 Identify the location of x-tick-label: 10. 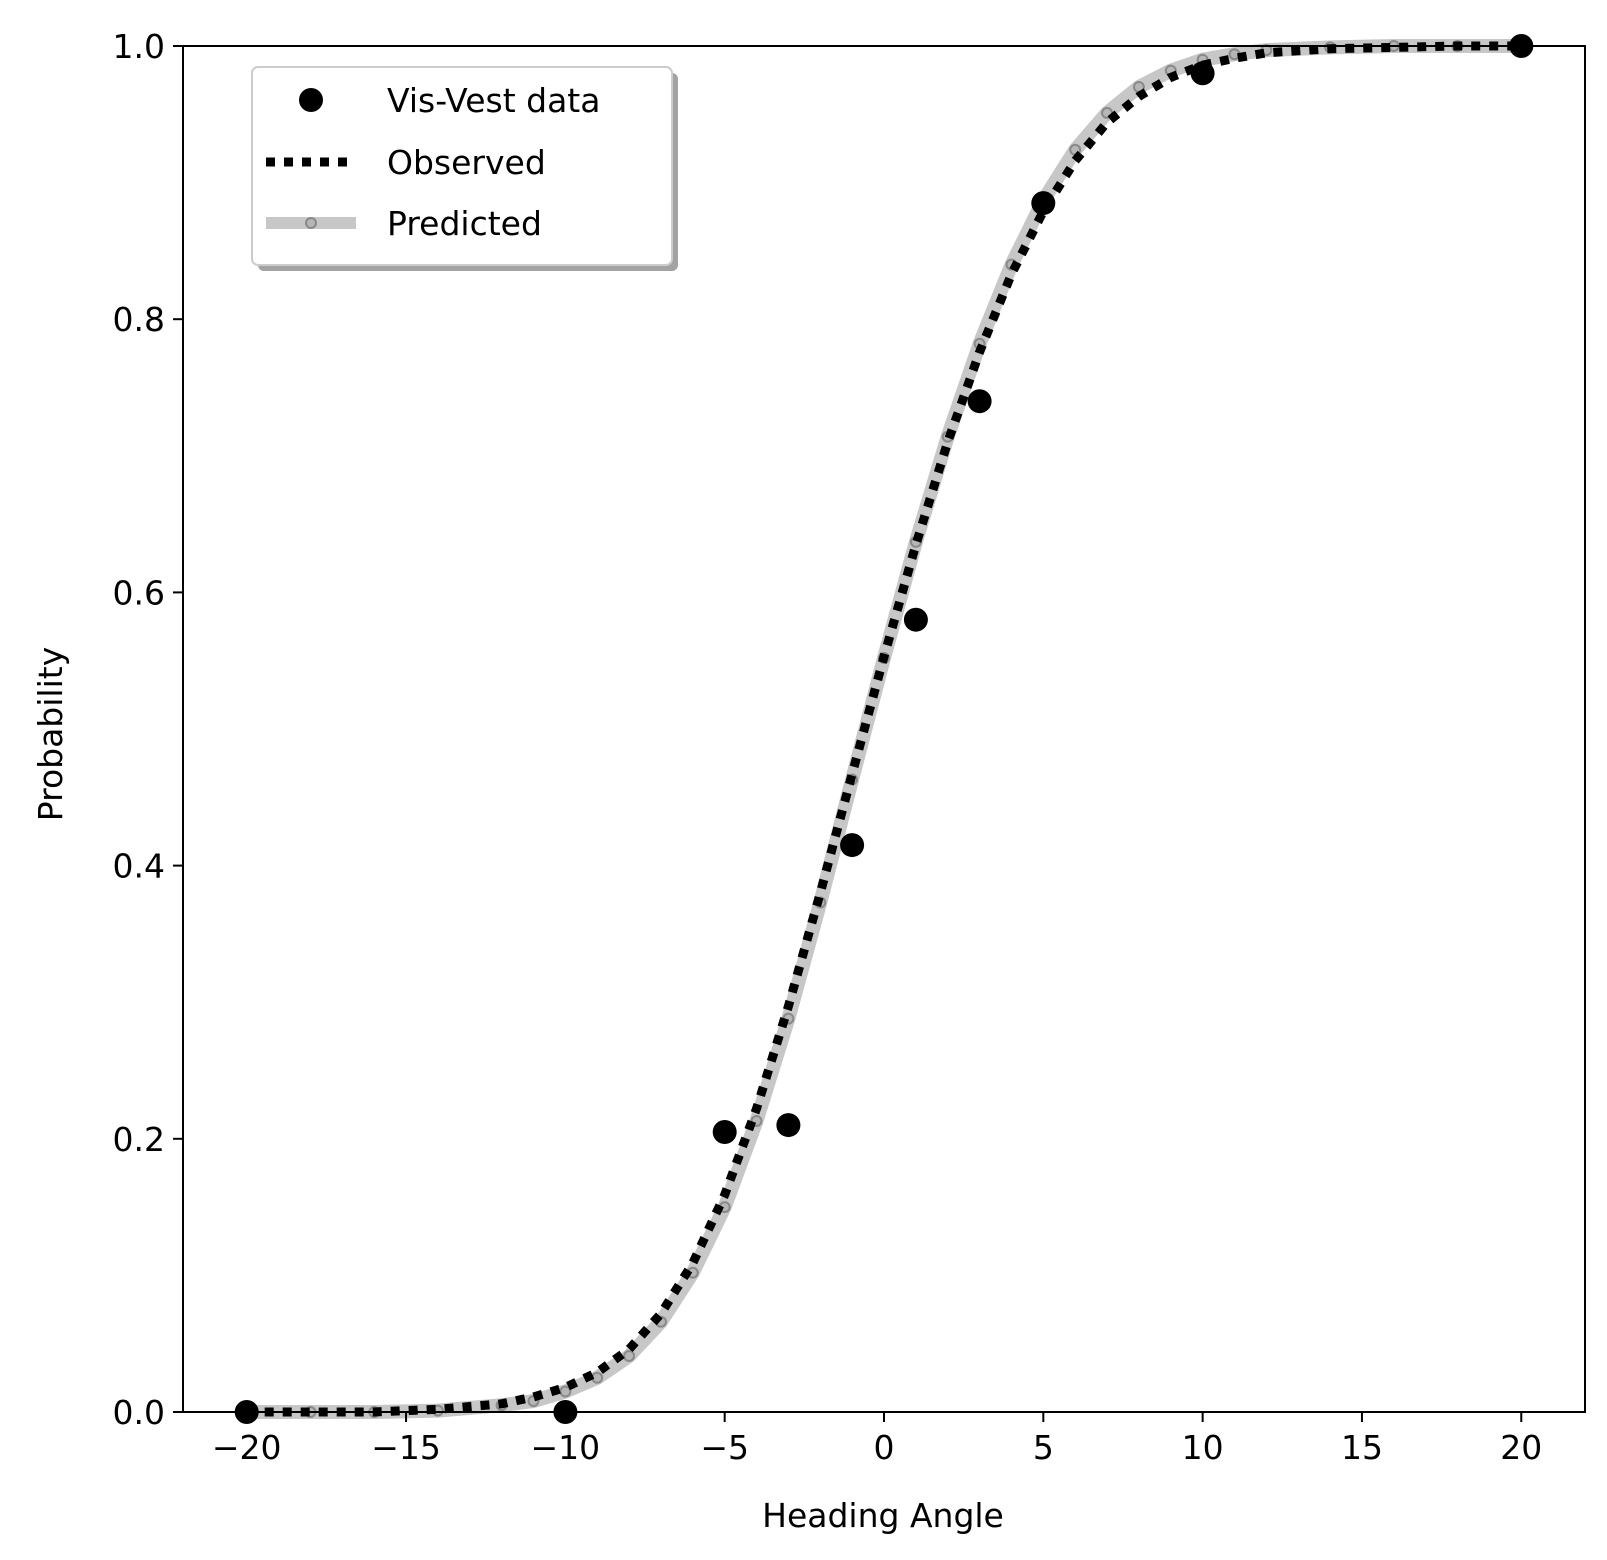
(1203, 1447).